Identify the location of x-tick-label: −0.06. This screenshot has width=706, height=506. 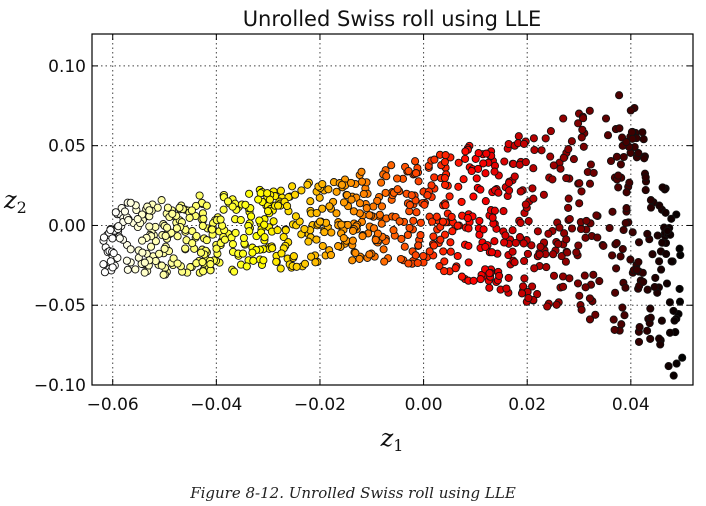
(113, 405).